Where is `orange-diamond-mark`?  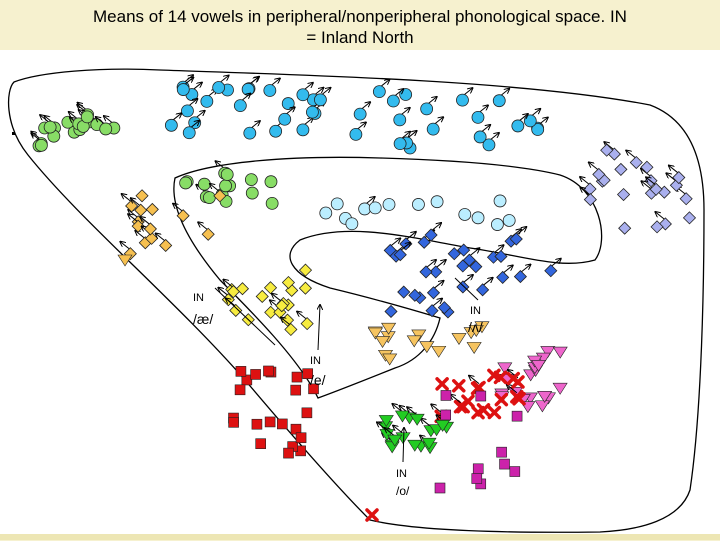 orange-diamond-mark is located at coordinates (141, 210).